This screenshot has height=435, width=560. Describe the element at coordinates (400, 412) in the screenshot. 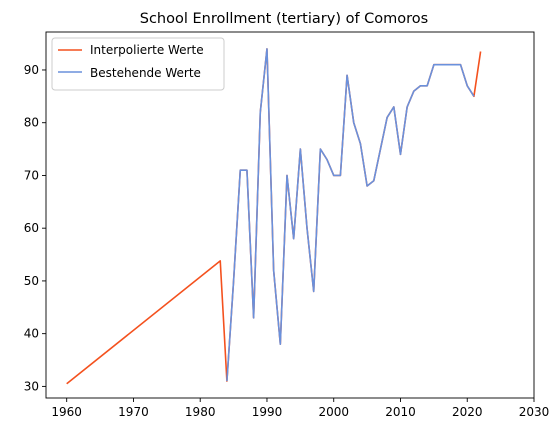

I see `x-tick-label: 2010` at that location.